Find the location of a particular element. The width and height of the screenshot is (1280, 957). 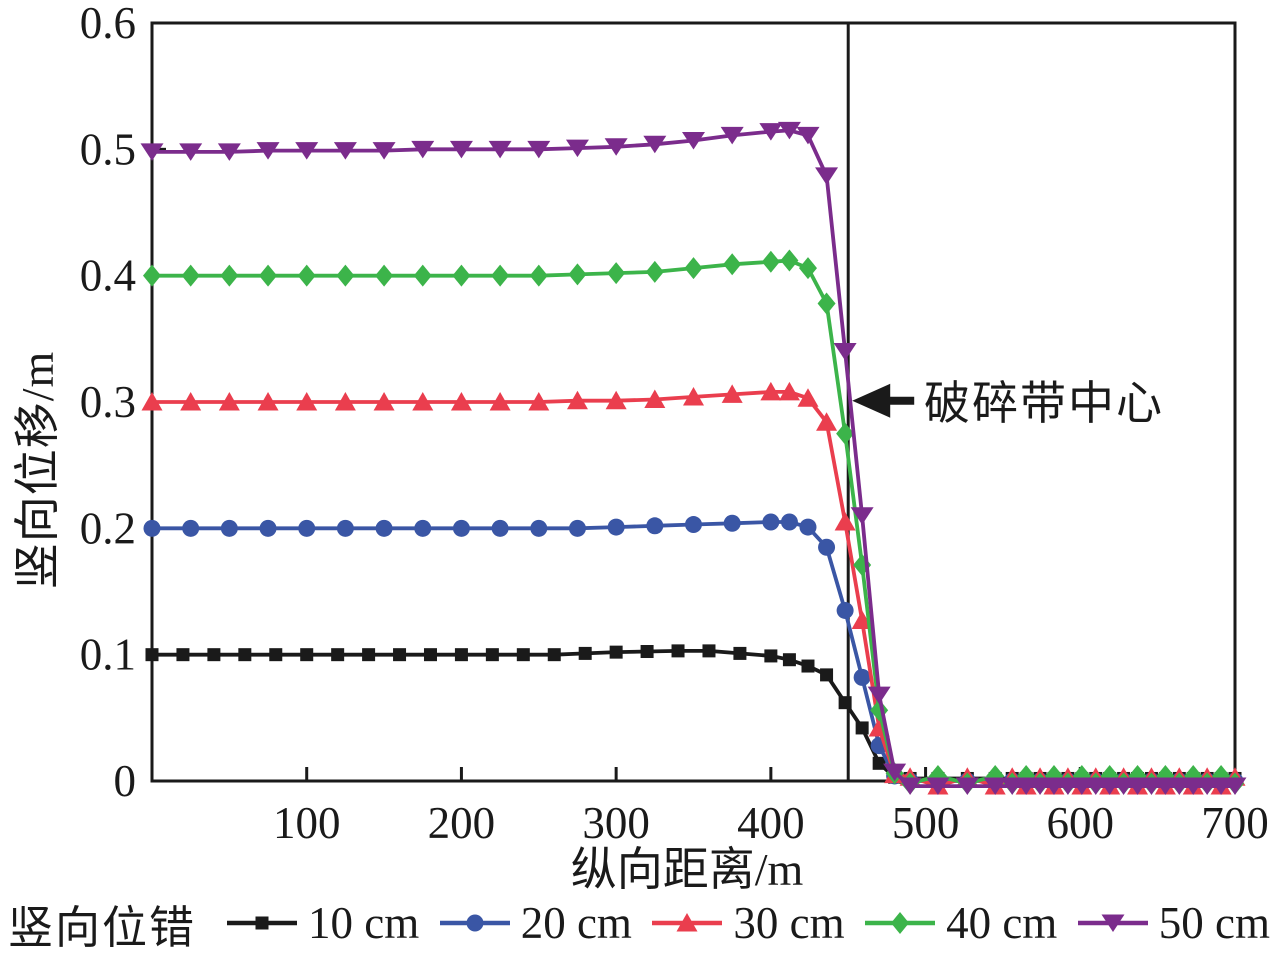

x-tick-label: 600 is located at coordinates (1081, 823).